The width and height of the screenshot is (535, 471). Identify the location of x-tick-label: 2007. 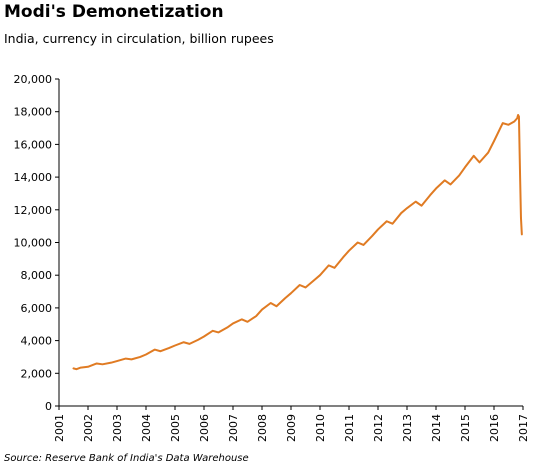
(233, 428).